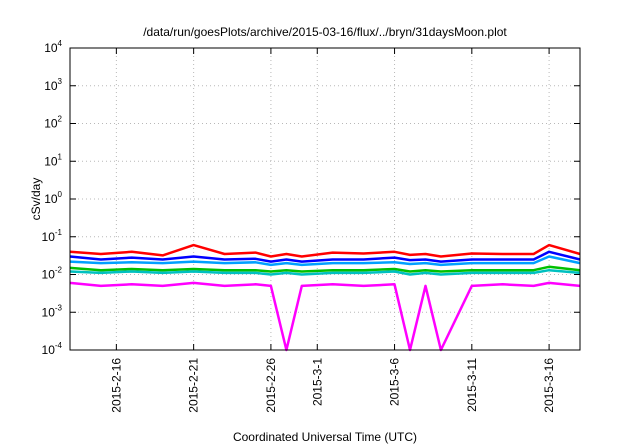  What do you see at coordinates (59, 307) in the screenshot?
I see `y-tick-exponent: -3` at bounding box center [59, 307].